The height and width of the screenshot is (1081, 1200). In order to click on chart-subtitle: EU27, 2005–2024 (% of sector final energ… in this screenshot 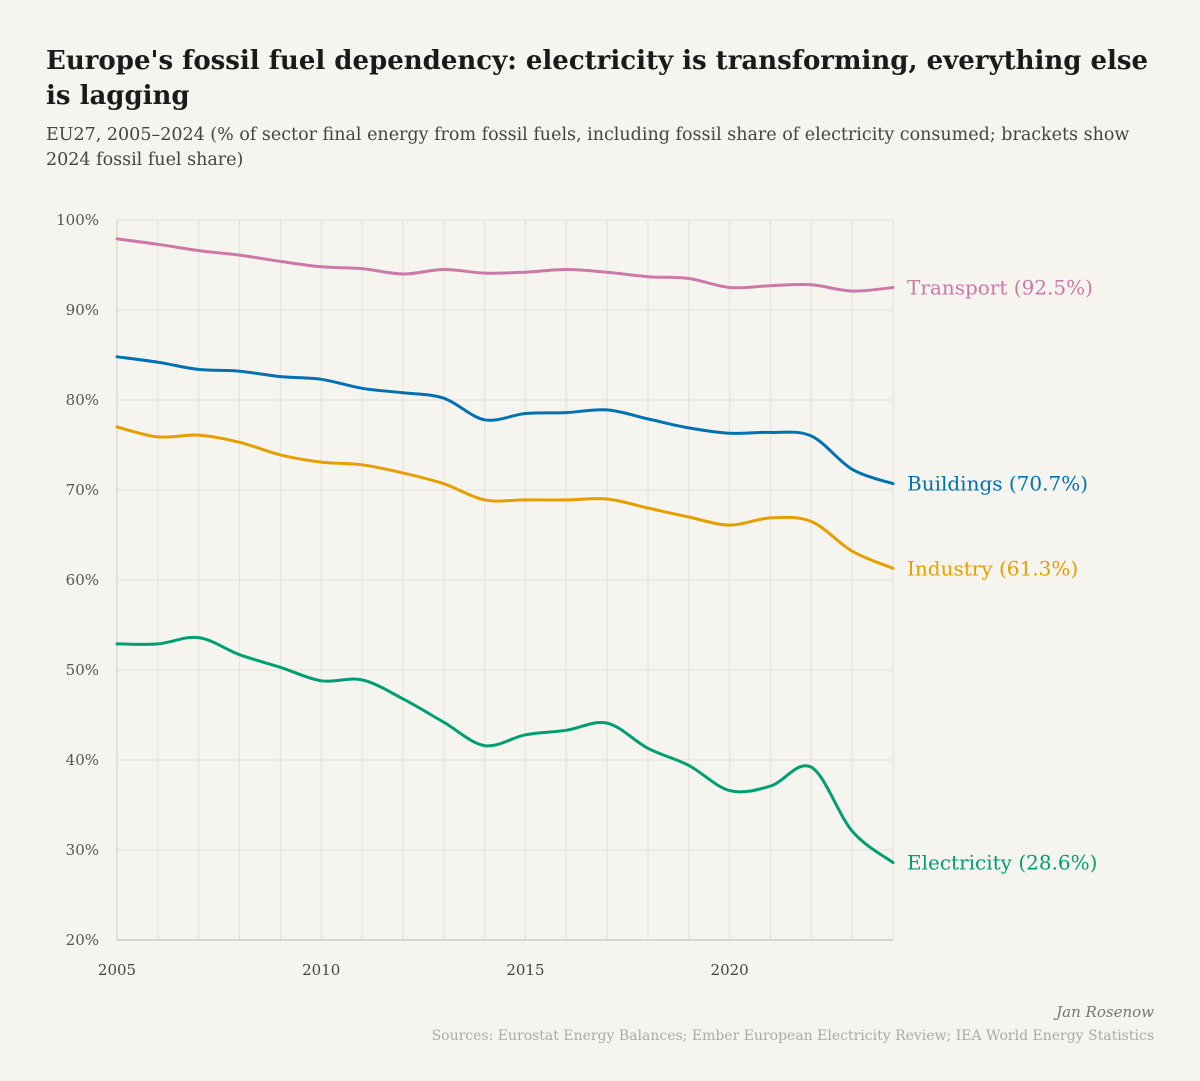, I will do `click(588, 147)`.